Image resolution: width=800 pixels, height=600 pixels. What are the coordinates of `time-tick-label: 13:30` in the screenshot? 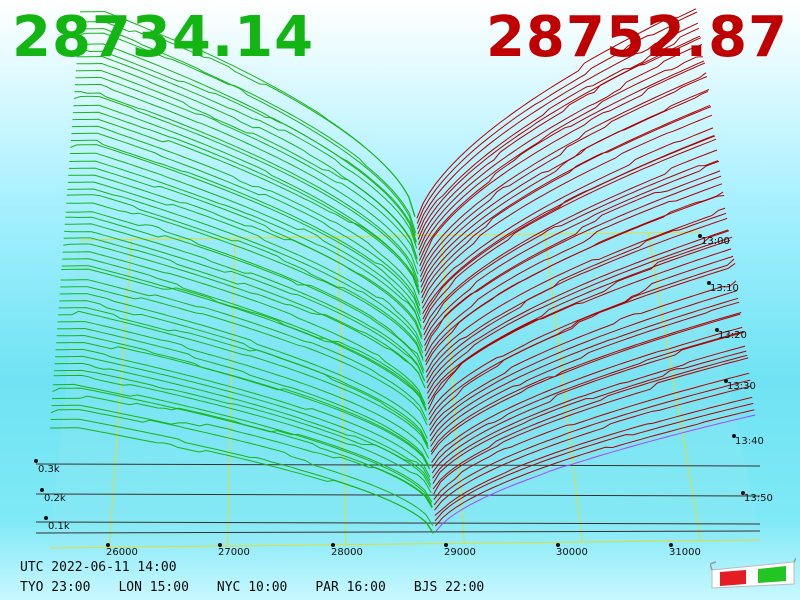 It's located at (741, 386).